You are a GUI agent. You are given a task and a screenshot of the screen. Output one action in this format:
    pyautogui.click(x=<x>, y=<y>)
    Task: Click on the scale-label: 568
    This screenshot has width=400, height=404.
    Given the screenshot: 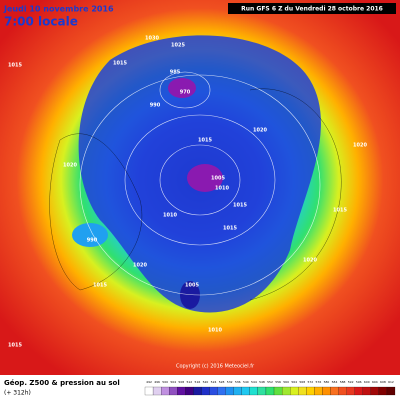 What is the action you would take?
    pyautogui.click(x=302, y=382)
    